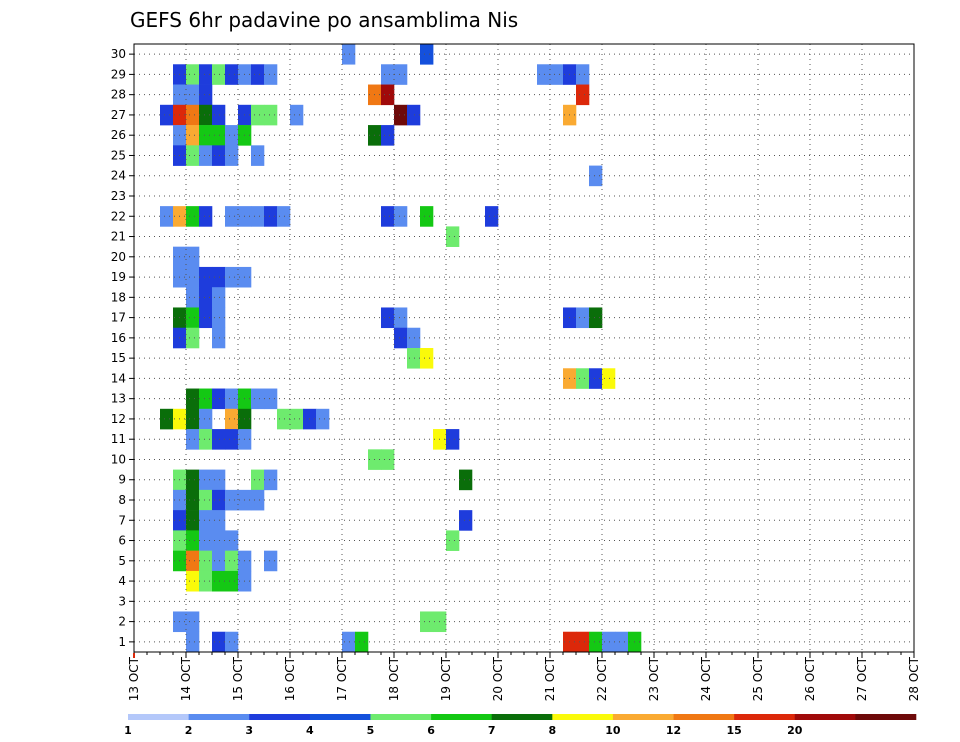  Describe the element at coordinates (249, 730) in the screenshot. I see `legend-label: 3` at that location.